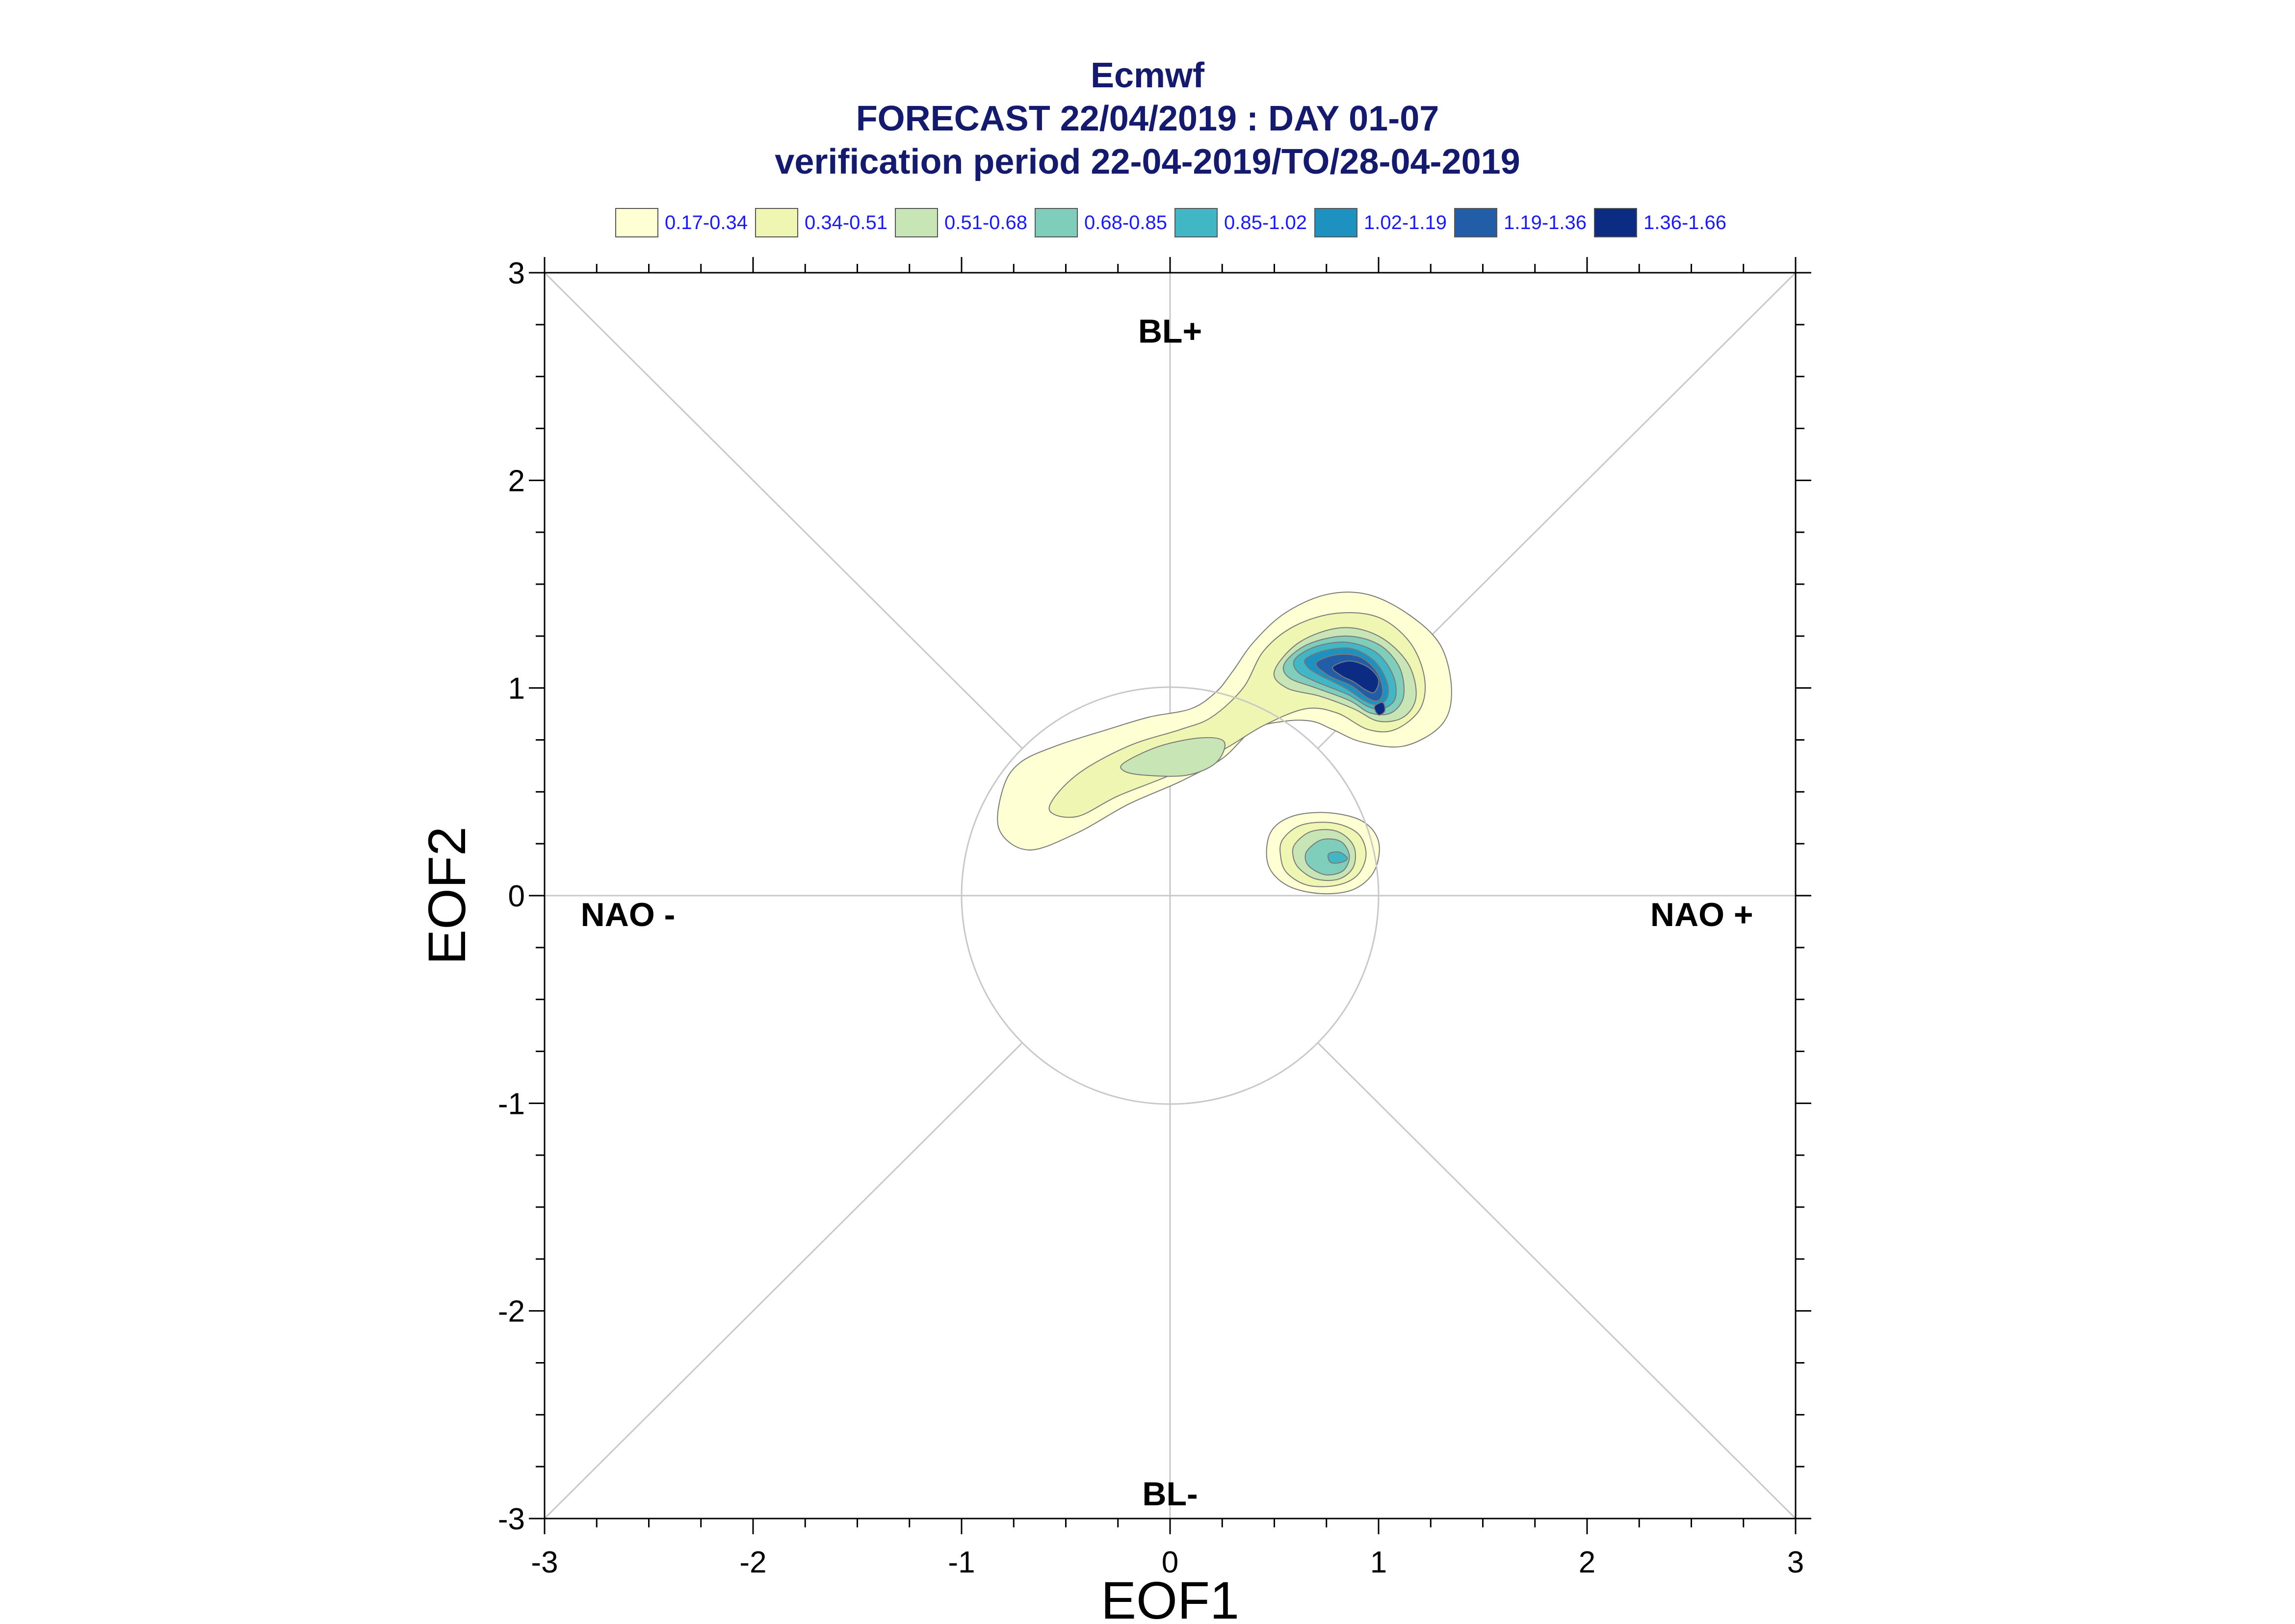 This screenshot has height=1624, width=2295. What do you see at coordinates (962, 1562) in the screenshot?
I see `x-tick-label: -1` at bounding box center [962, 1562].